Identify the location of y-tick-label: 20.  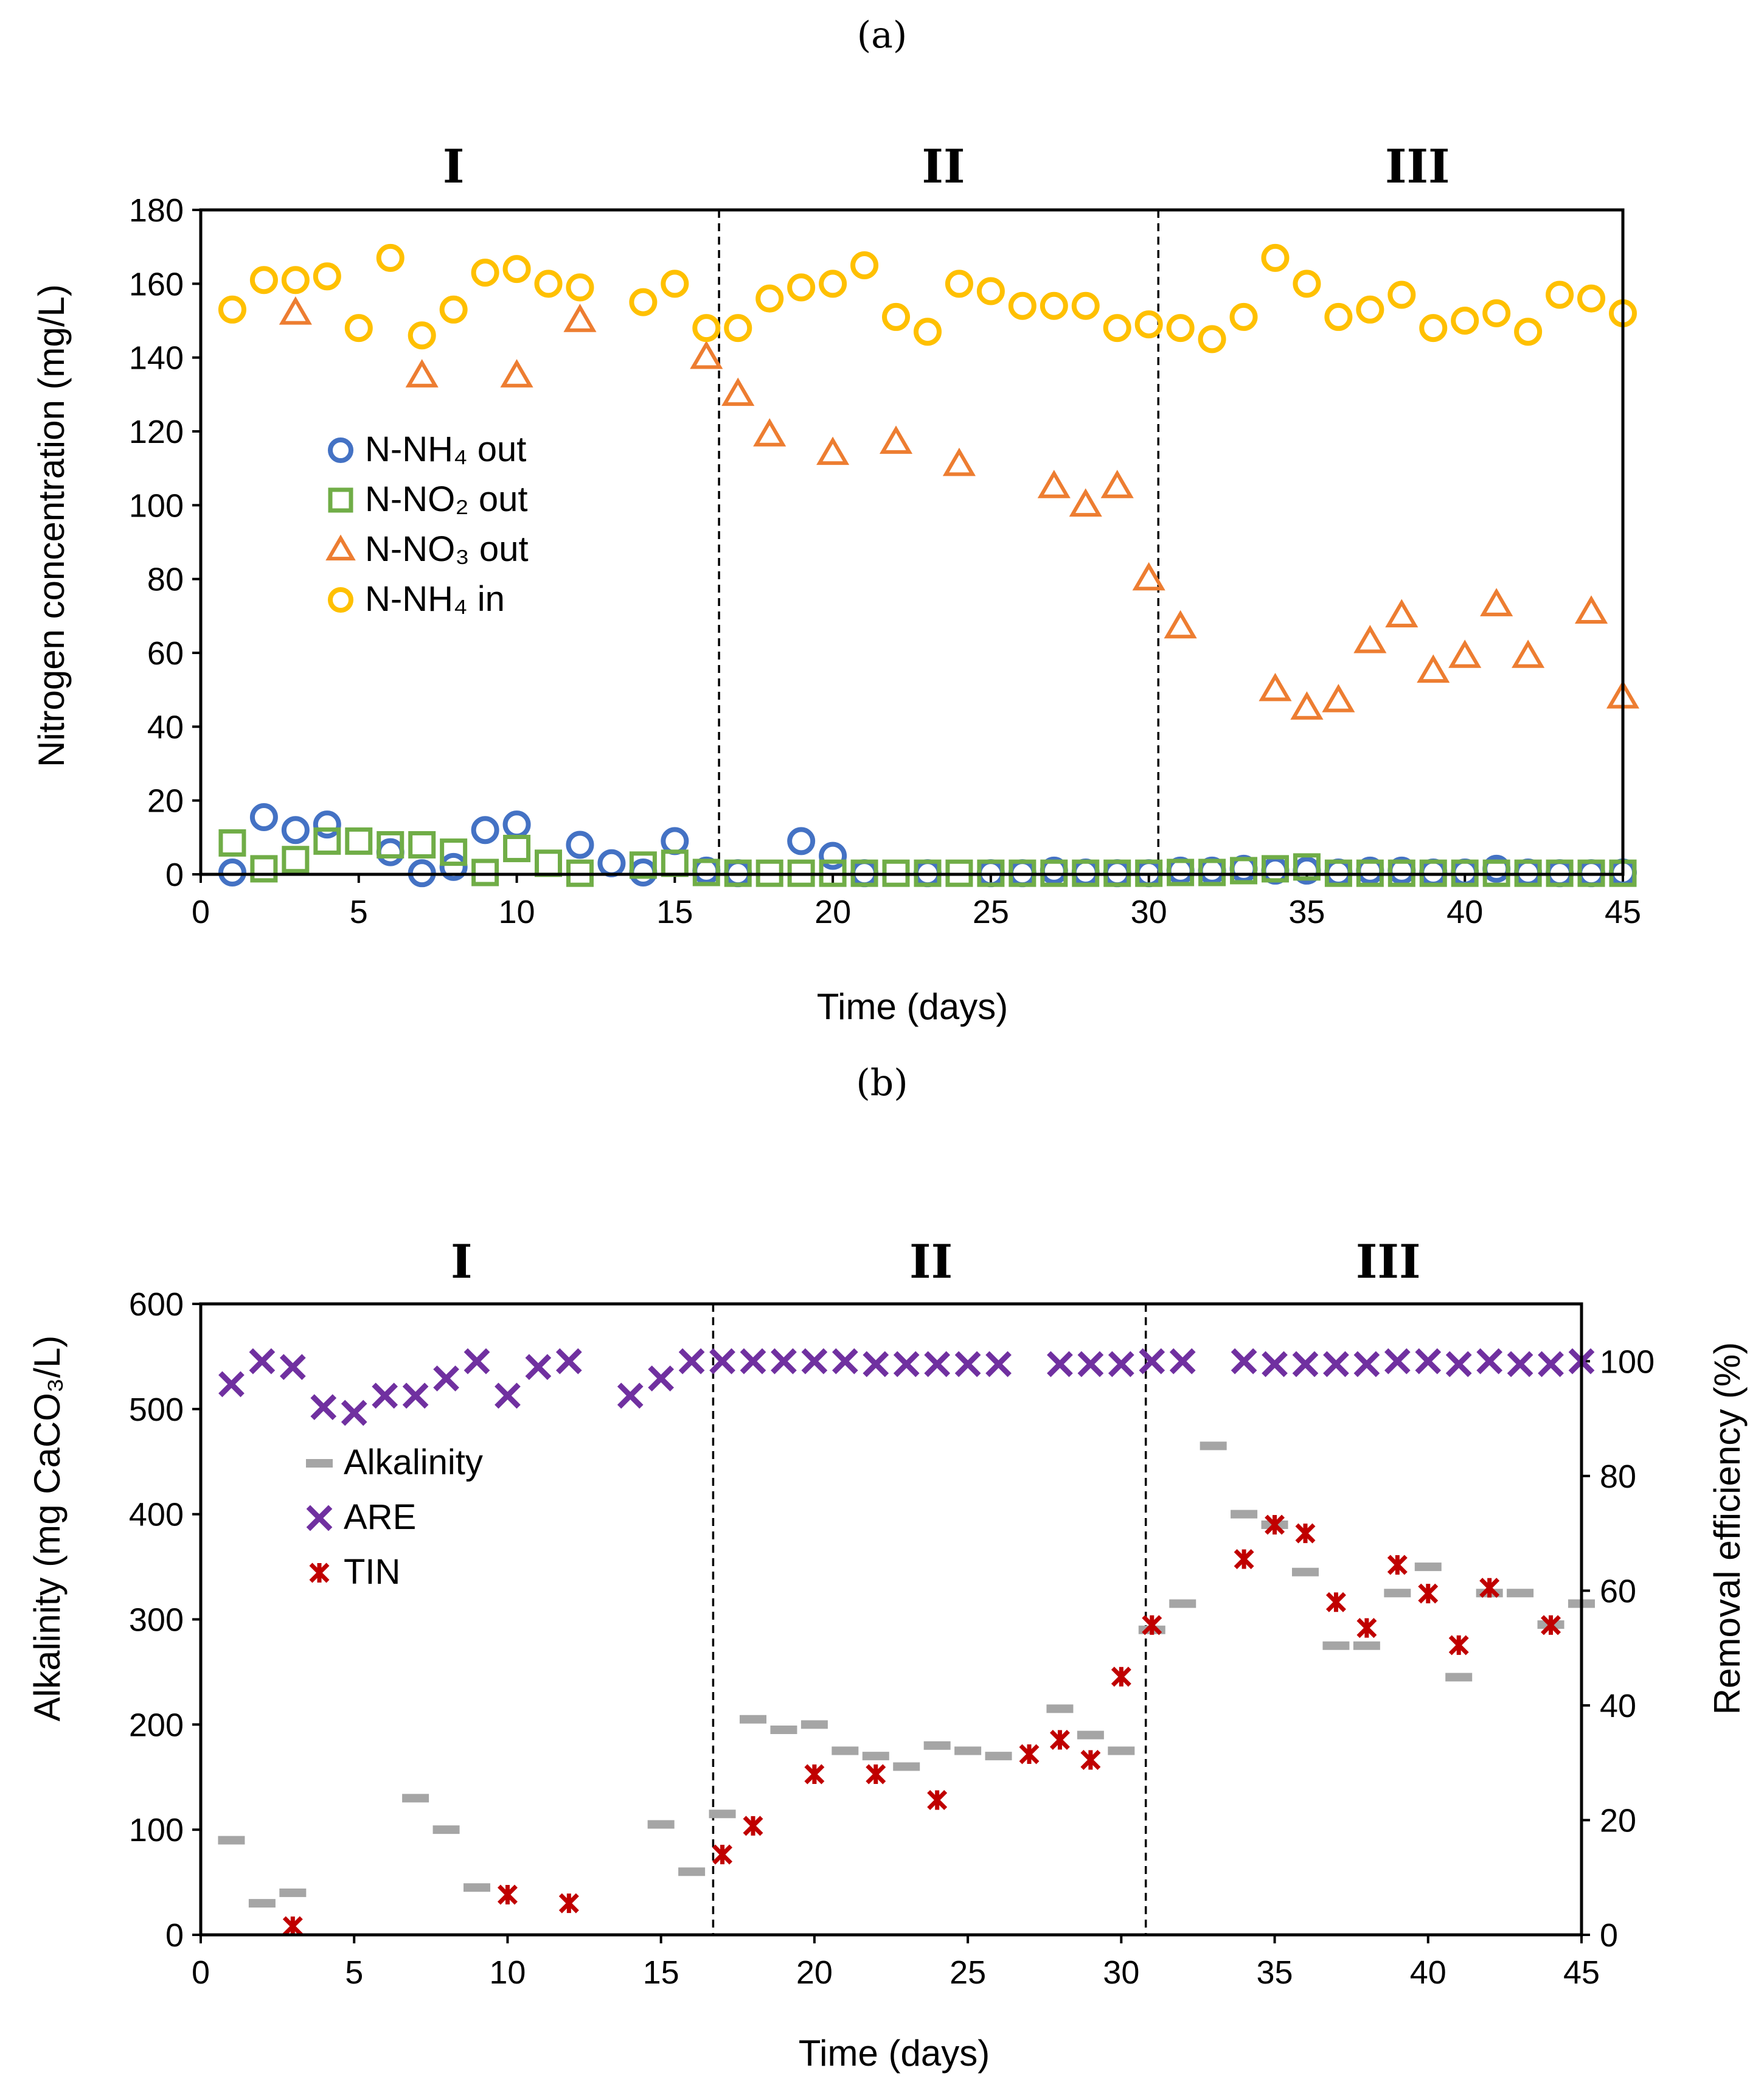
(165, 801).